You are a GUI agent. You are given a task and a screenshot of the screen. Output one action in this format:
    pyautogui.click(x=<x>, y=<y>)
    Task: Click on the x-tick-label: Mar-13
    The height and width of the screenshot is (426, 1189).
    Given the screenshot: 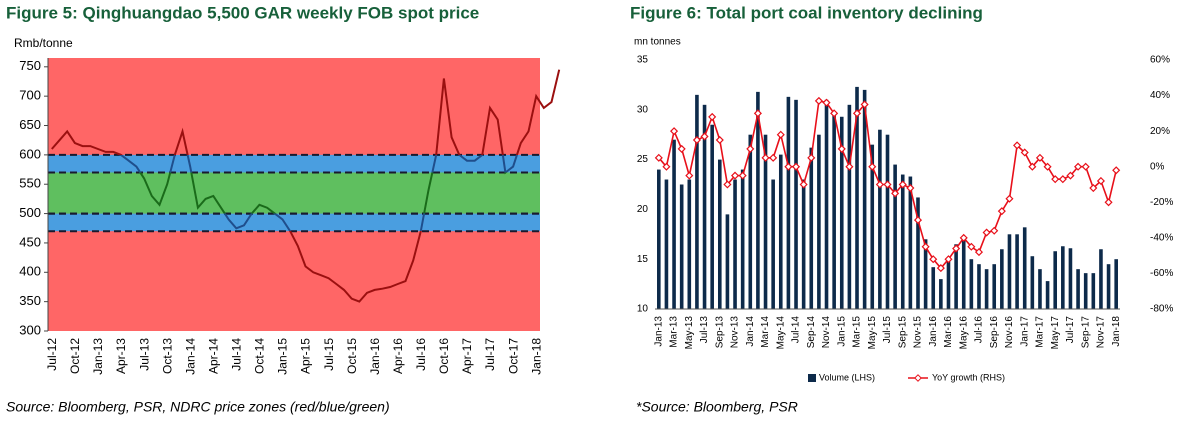 What is the action you would take?
    pyautogui.click(x=674, y=332)
    